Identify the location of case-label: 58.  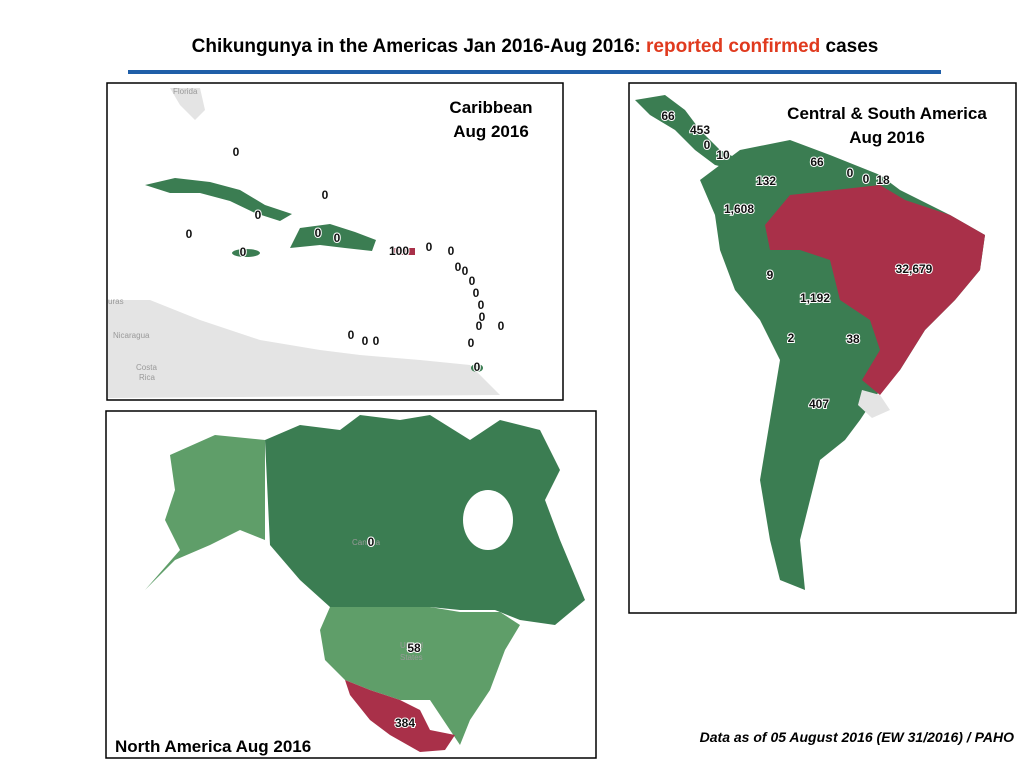
(414, 648).